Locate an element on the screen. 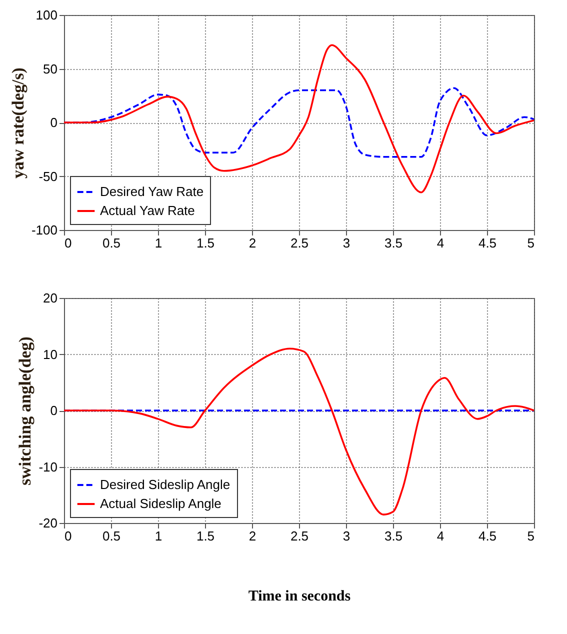 This screenshot has height=634, width=567. legend-label: Actual Yaw Rate is located at coordinates (147, 210).